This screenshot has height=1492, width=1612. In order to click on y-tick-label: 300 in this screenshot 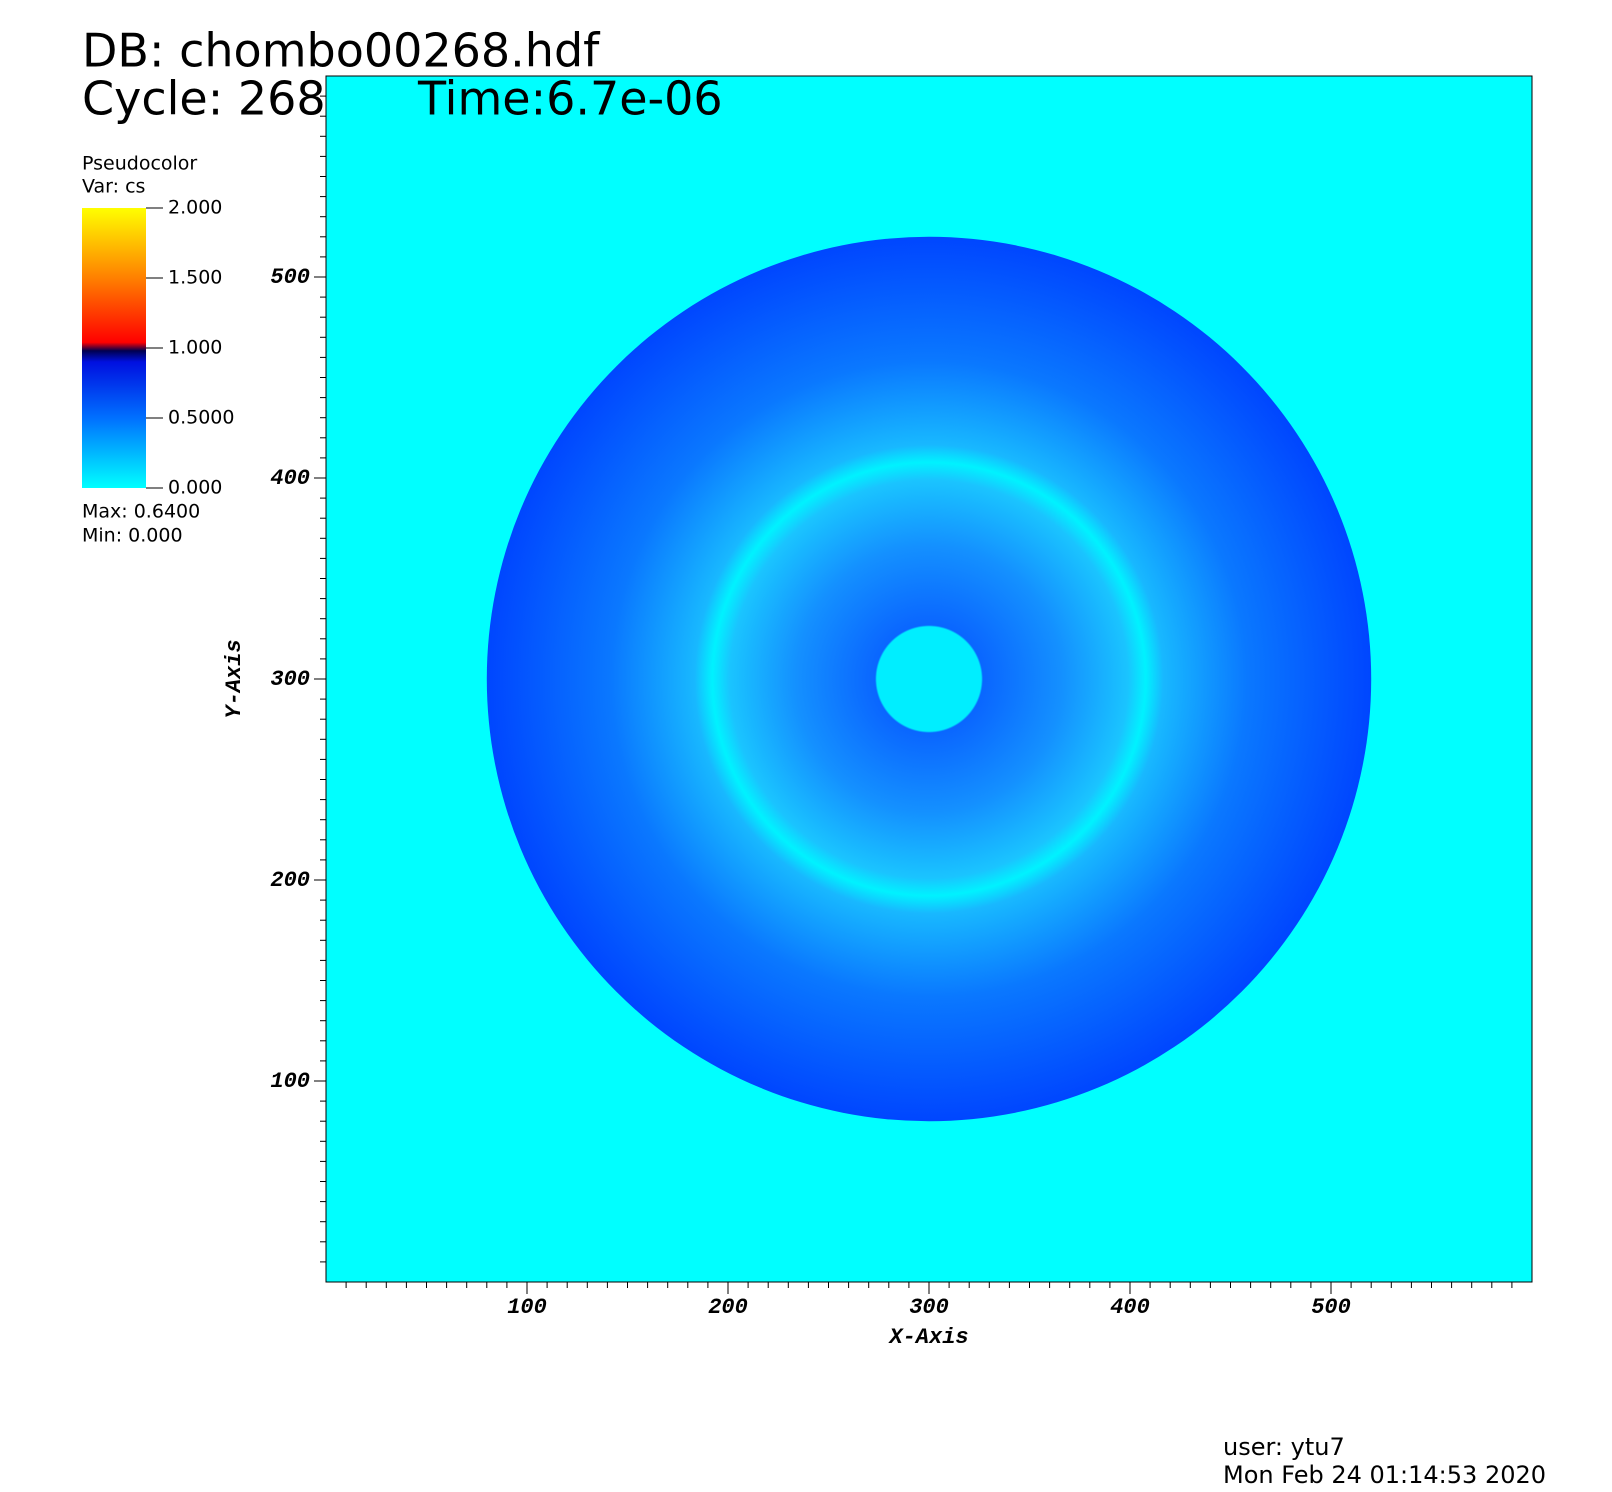, I will do `click(290, 679)`.